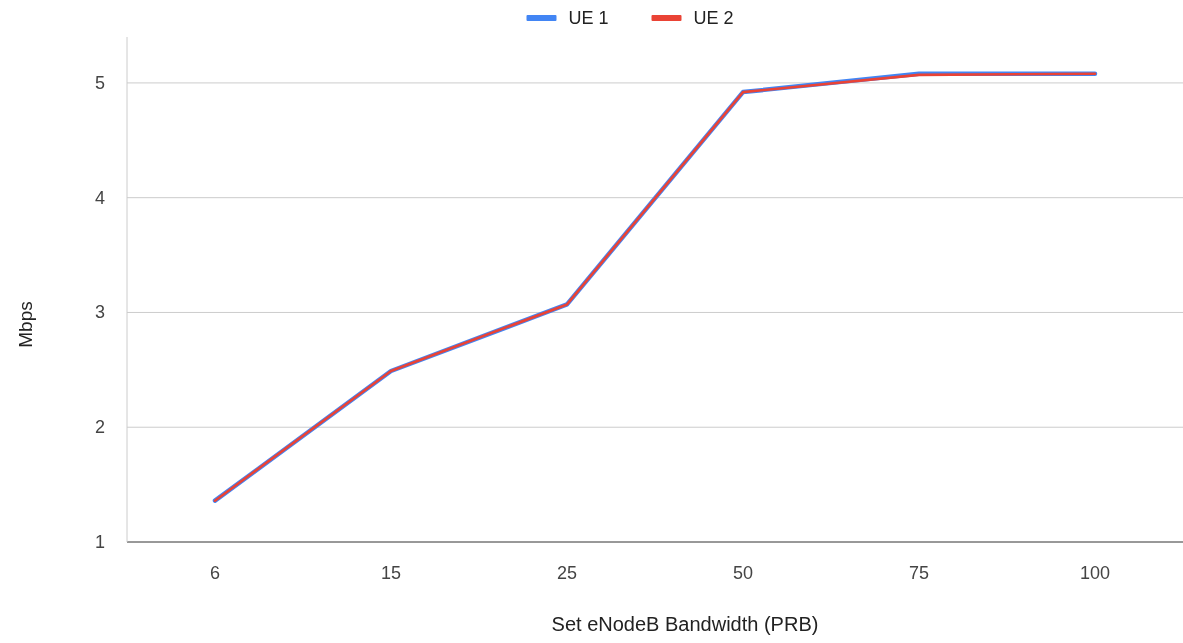 The width and height of the screenshot is (1183, 643). I want to click on legend-label: UE 1, so click(588, 18).